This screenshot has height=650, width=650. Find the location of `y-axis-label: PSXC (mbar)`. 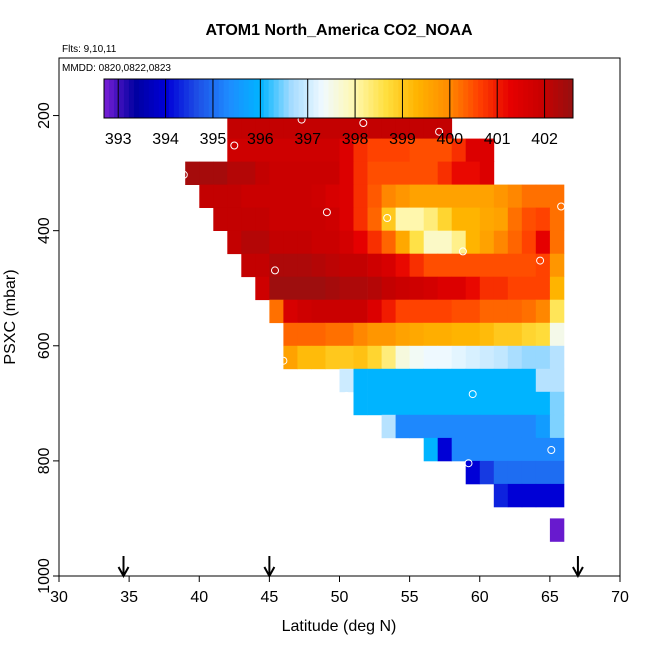

y-axis-label: PSXC (mbar) is located at coordinates (10, 316).